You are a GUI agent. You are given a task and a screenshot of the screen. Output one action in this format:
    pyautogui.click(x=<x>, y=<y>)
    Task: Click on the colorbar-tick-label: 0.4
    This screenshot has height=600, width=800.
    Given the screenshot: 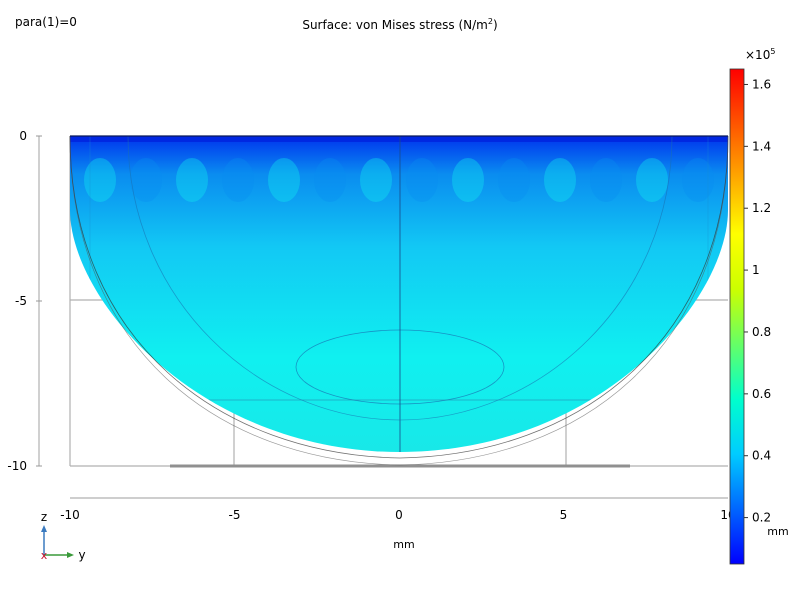 What is the action you would take?
    pyautogui.click(x=761, y=456)
    